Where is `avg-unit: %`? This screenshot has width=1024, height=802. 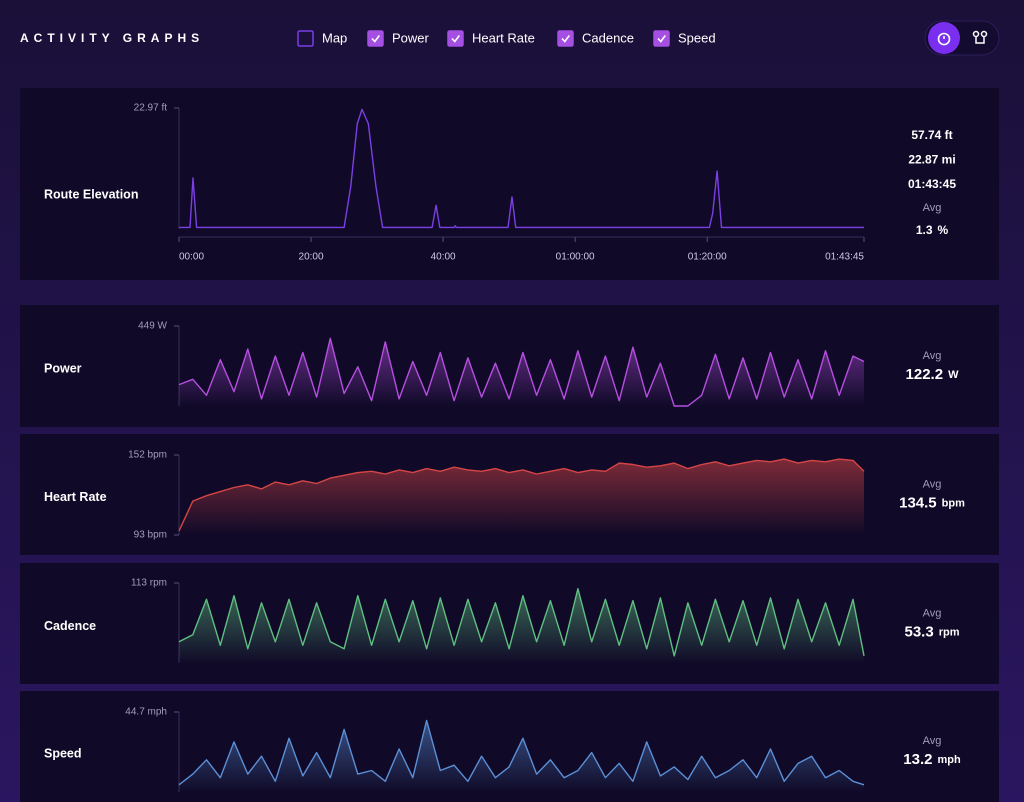
avg-unit: % is located at coordinates (943, 230).